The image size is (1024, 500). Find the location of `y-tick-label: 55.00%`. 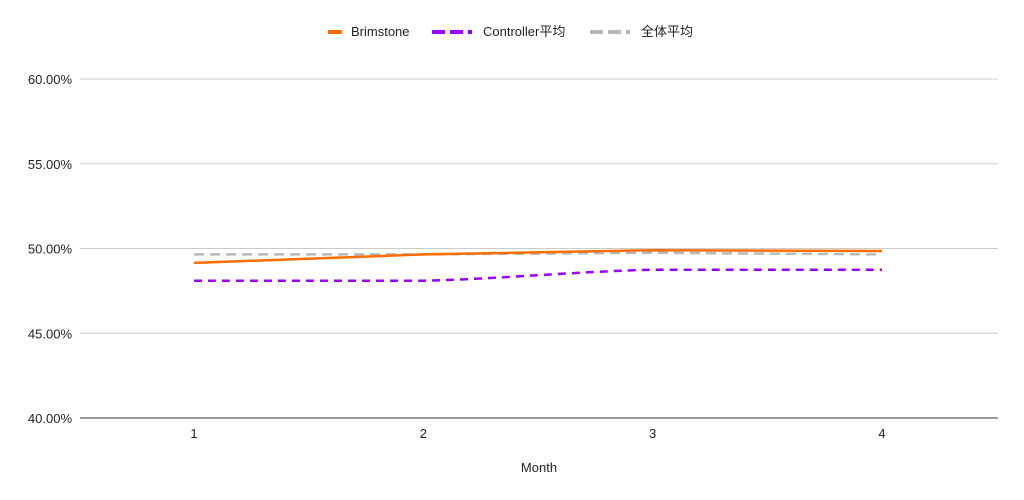

y-tick-label: 55.00% is located at coordinates (50, 164).